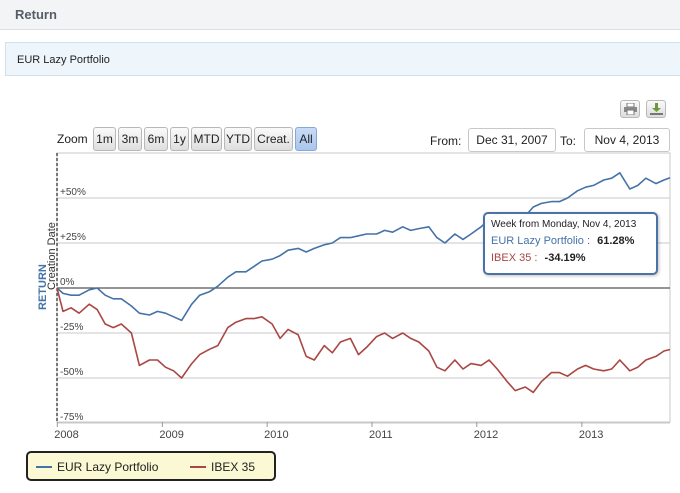 The height and width of the screenshot is (493, 680). I want to click on y-tick-label: -50%, so click(71, 372).